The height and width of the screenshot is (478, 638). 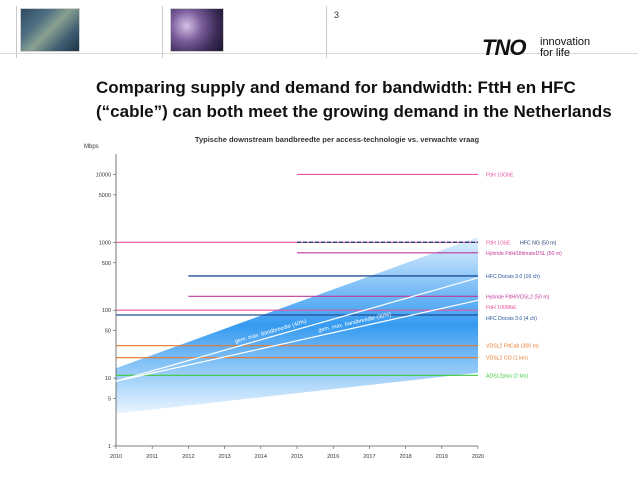 What do you see at coordinates (103, 175) in the screenshot?
I see `y-tick-label: 10000` at bounding box center [103, 175].